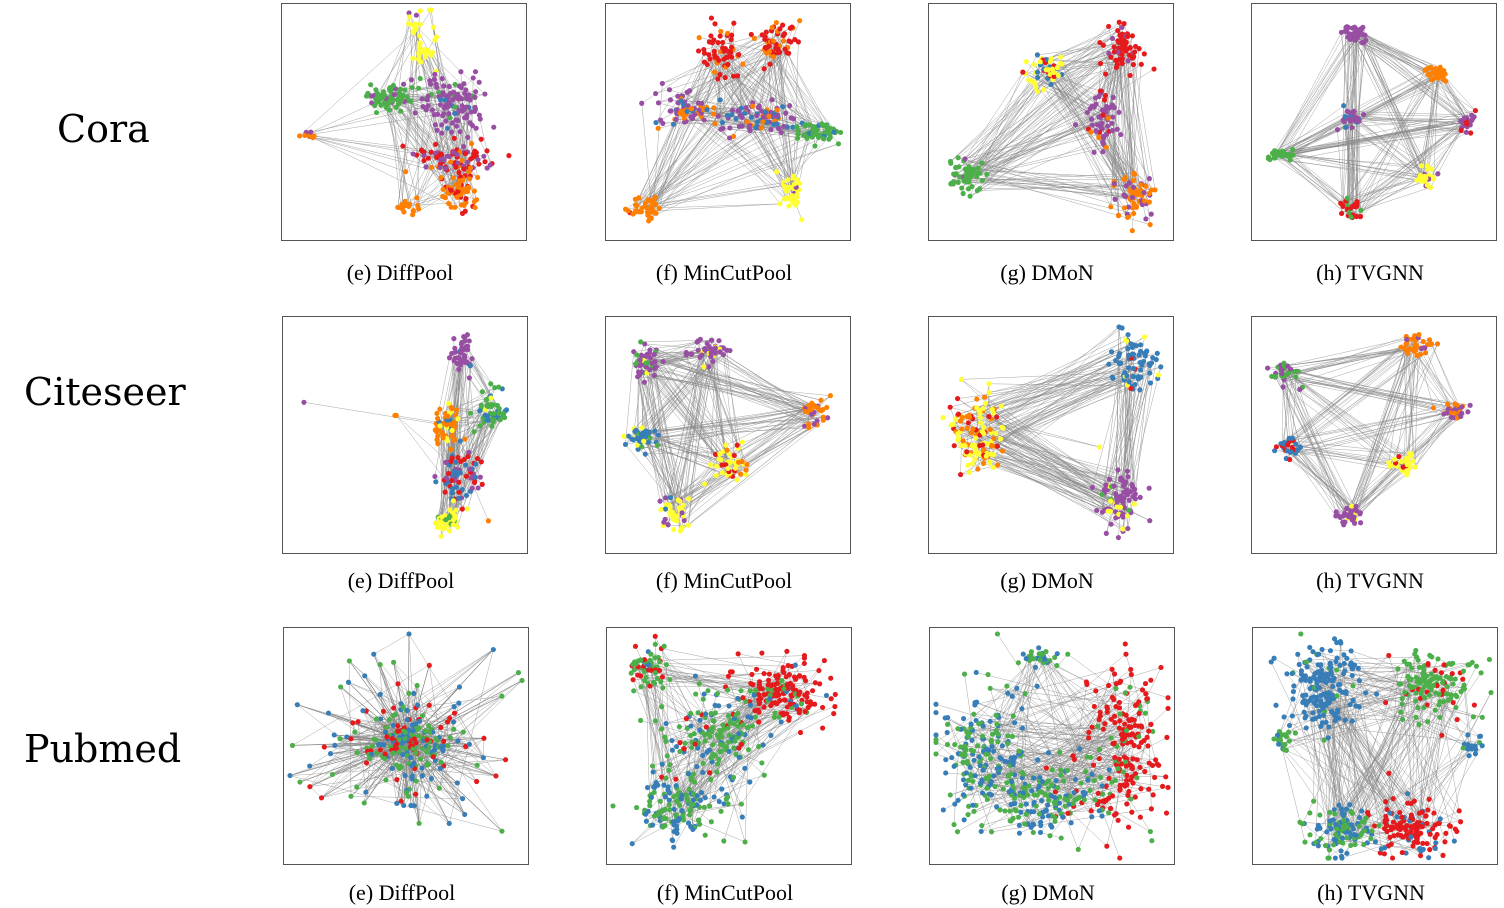  Describe the element at coordinates (103, 129) in the screenshot. I see `row-label-cora: Cora` at that location.